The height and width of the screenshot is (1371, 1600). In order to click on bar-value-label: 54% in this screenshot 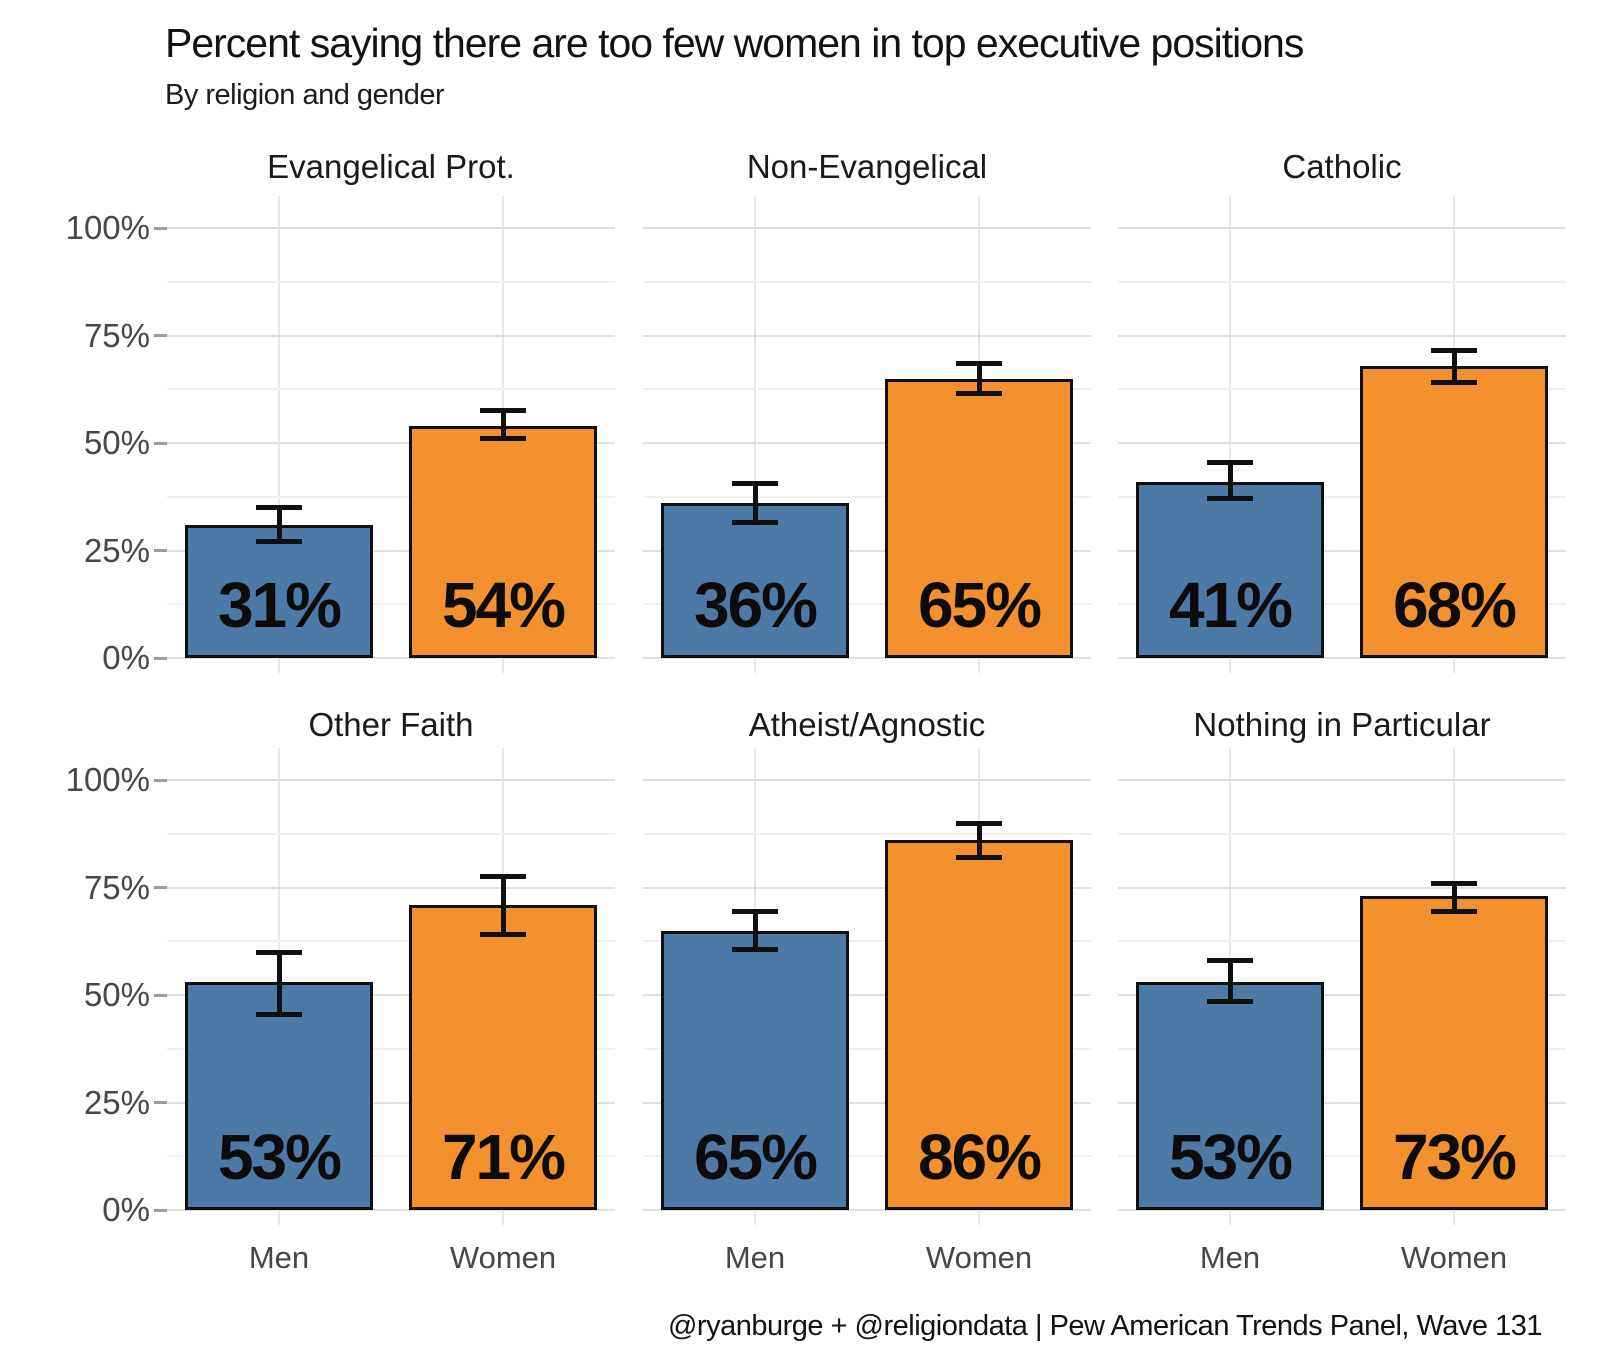, I will do `click(503, 605)`.